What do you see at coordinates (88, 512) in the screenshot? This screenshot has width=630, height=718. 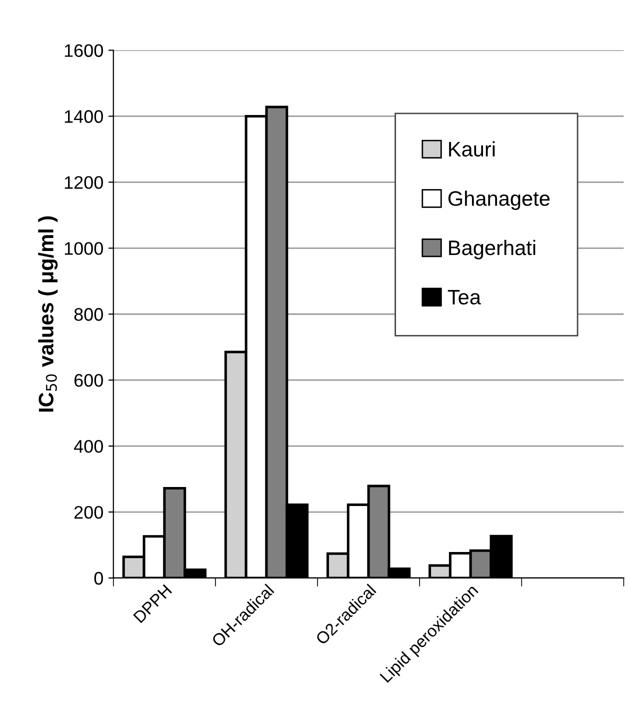 I see `y-tick-label: 200` at bounding box center [88, 512].